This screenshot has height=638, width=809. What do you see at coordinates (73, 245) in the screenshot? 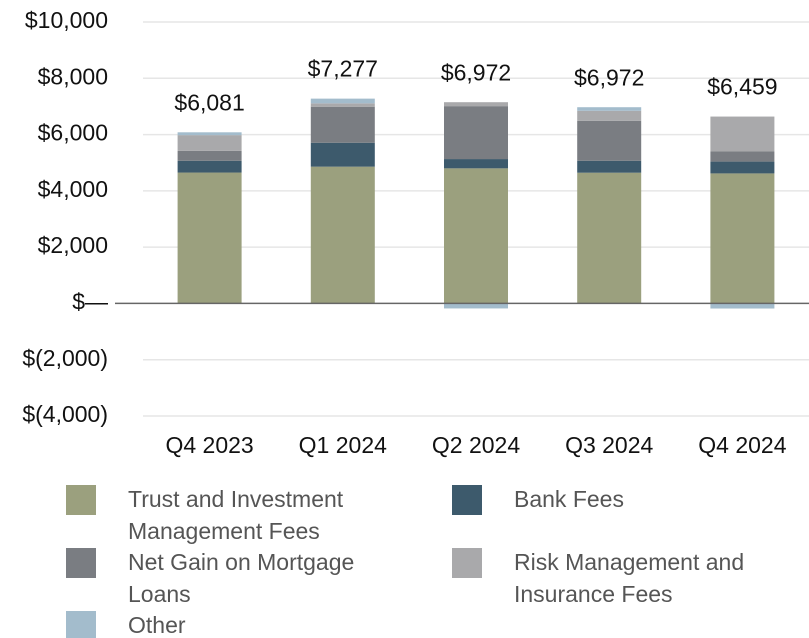
I see `y-tick-label: $2,000` at bounding box center [73, 245].